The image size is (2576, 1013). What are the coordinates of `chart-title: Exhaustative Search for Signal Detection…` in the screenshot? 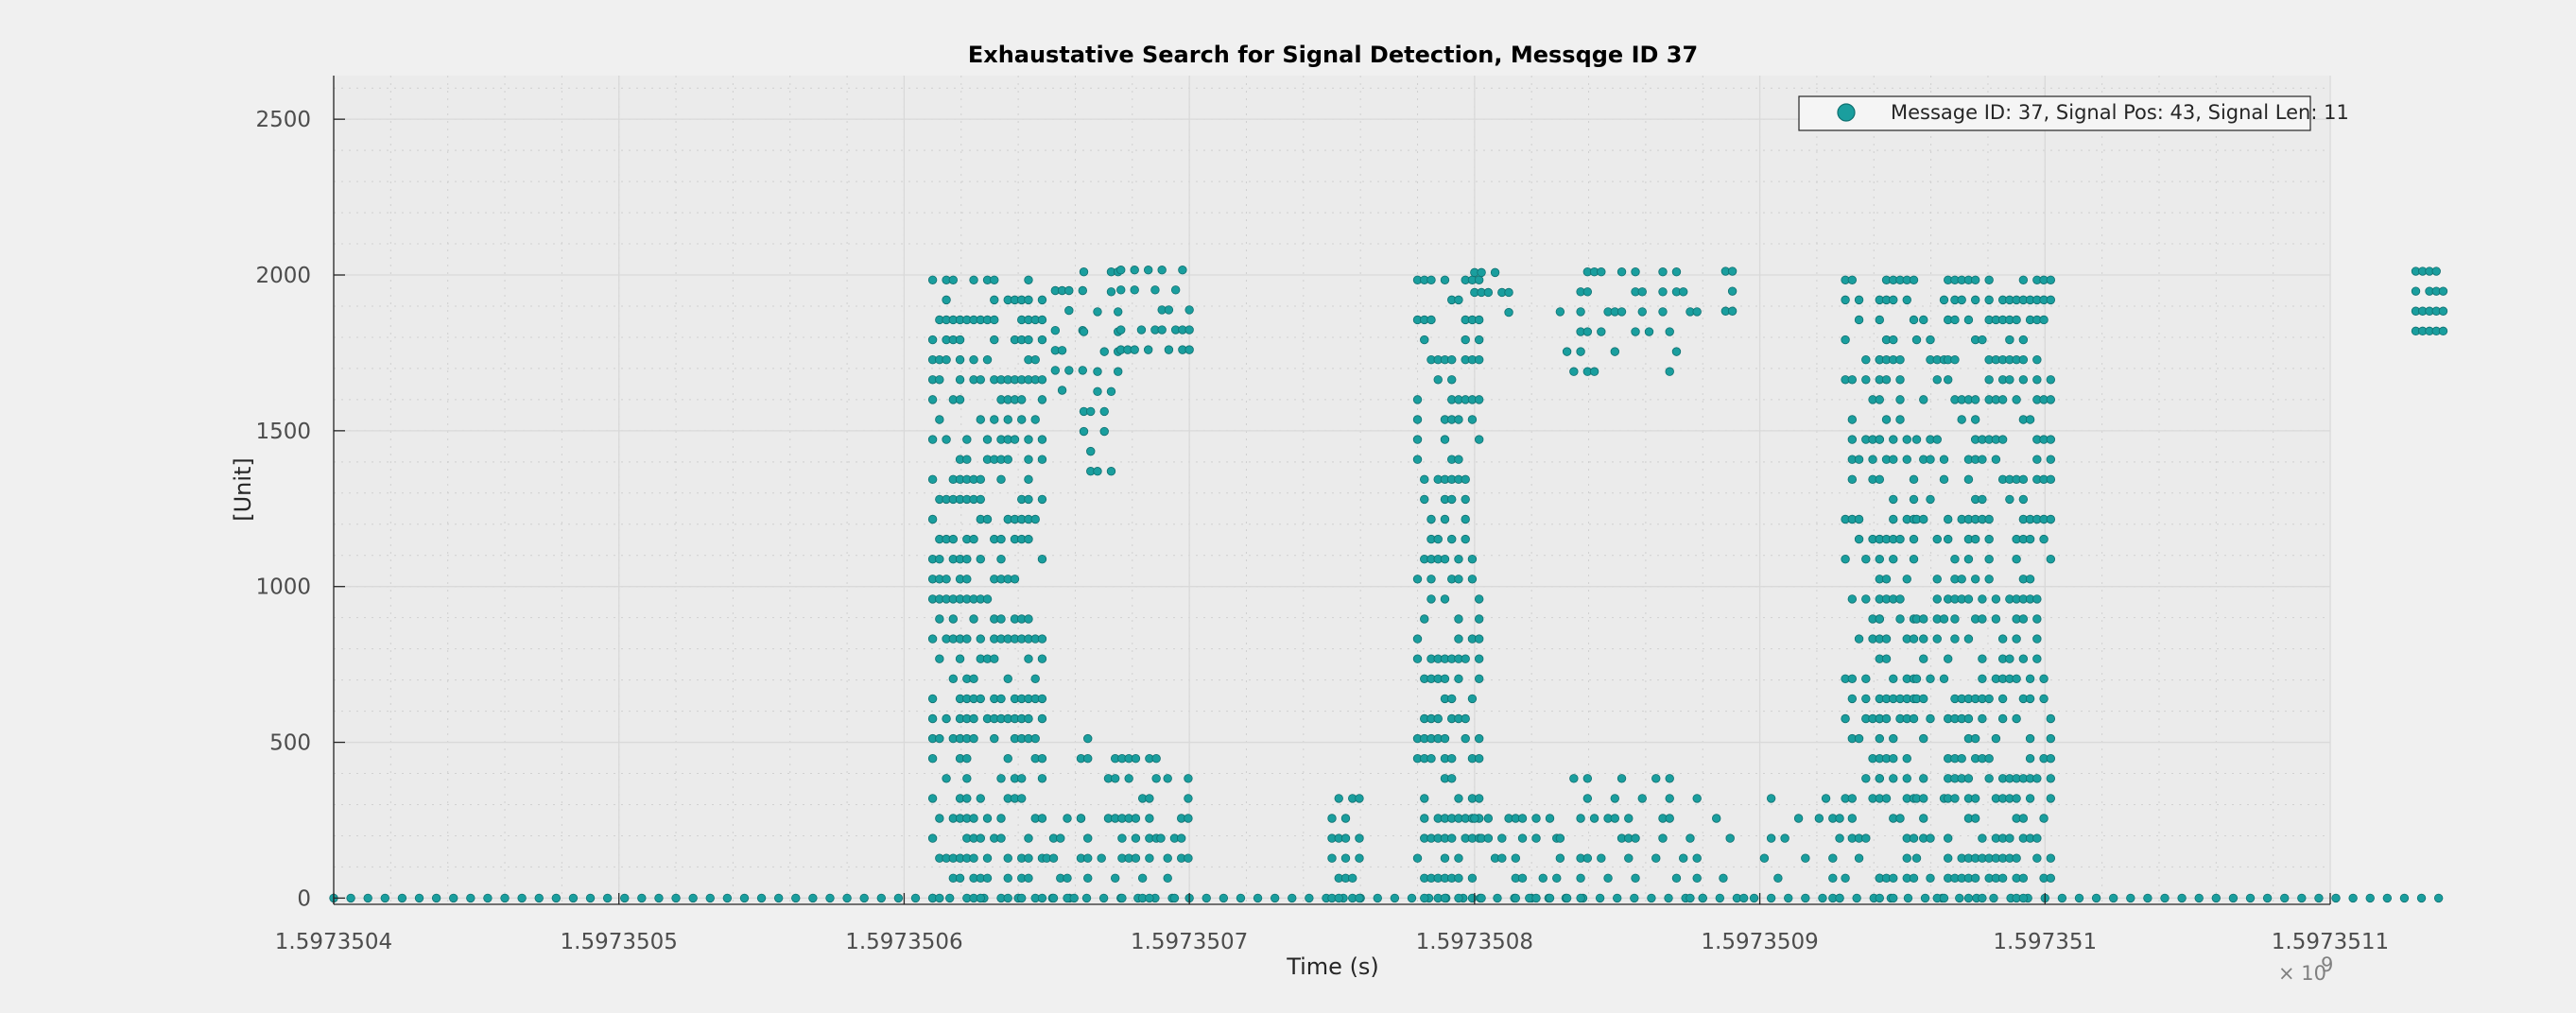 It's located at (1333, 55).